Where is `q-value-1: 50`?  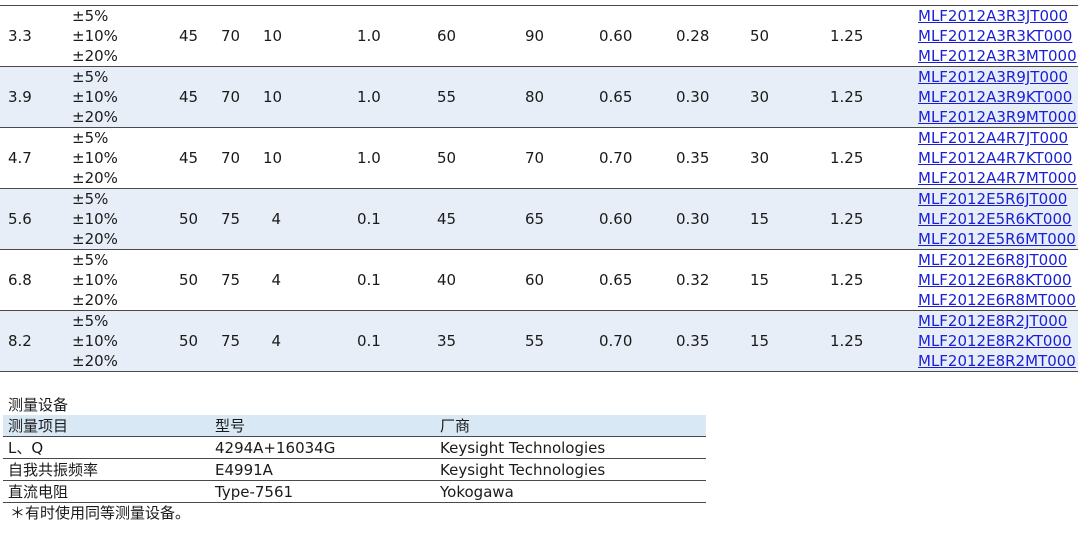
q-value-1: 50 is located at coordinates (189, 341).